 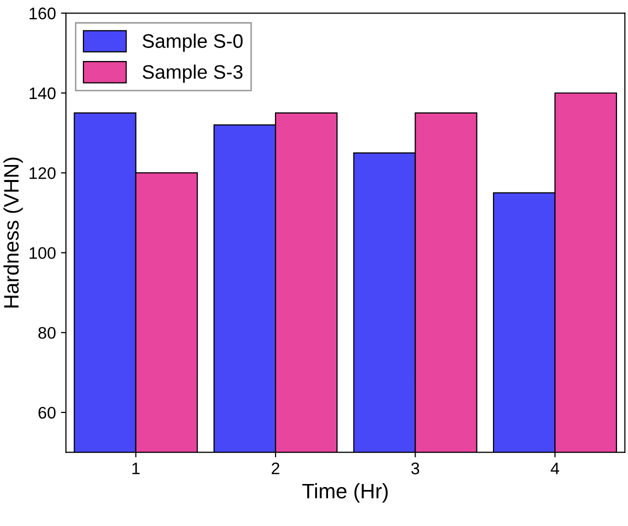 I want to click on y-tick-label: 100, so click(x=43, y=253).